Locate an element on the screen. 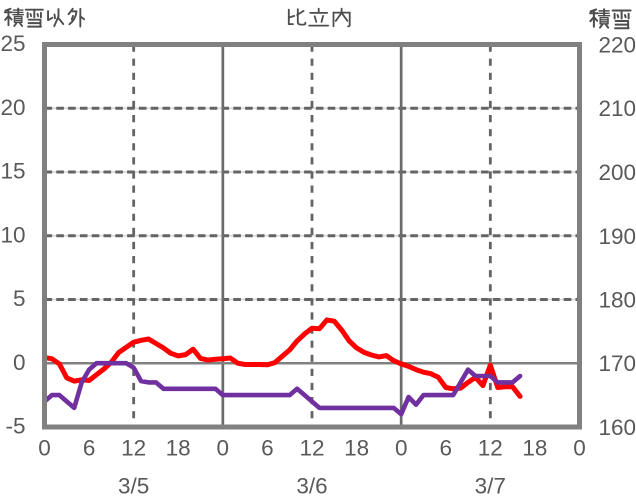 The height and width of the screenshot is (501, 636). svg-text: -5 is located at coordinates (15, 426).